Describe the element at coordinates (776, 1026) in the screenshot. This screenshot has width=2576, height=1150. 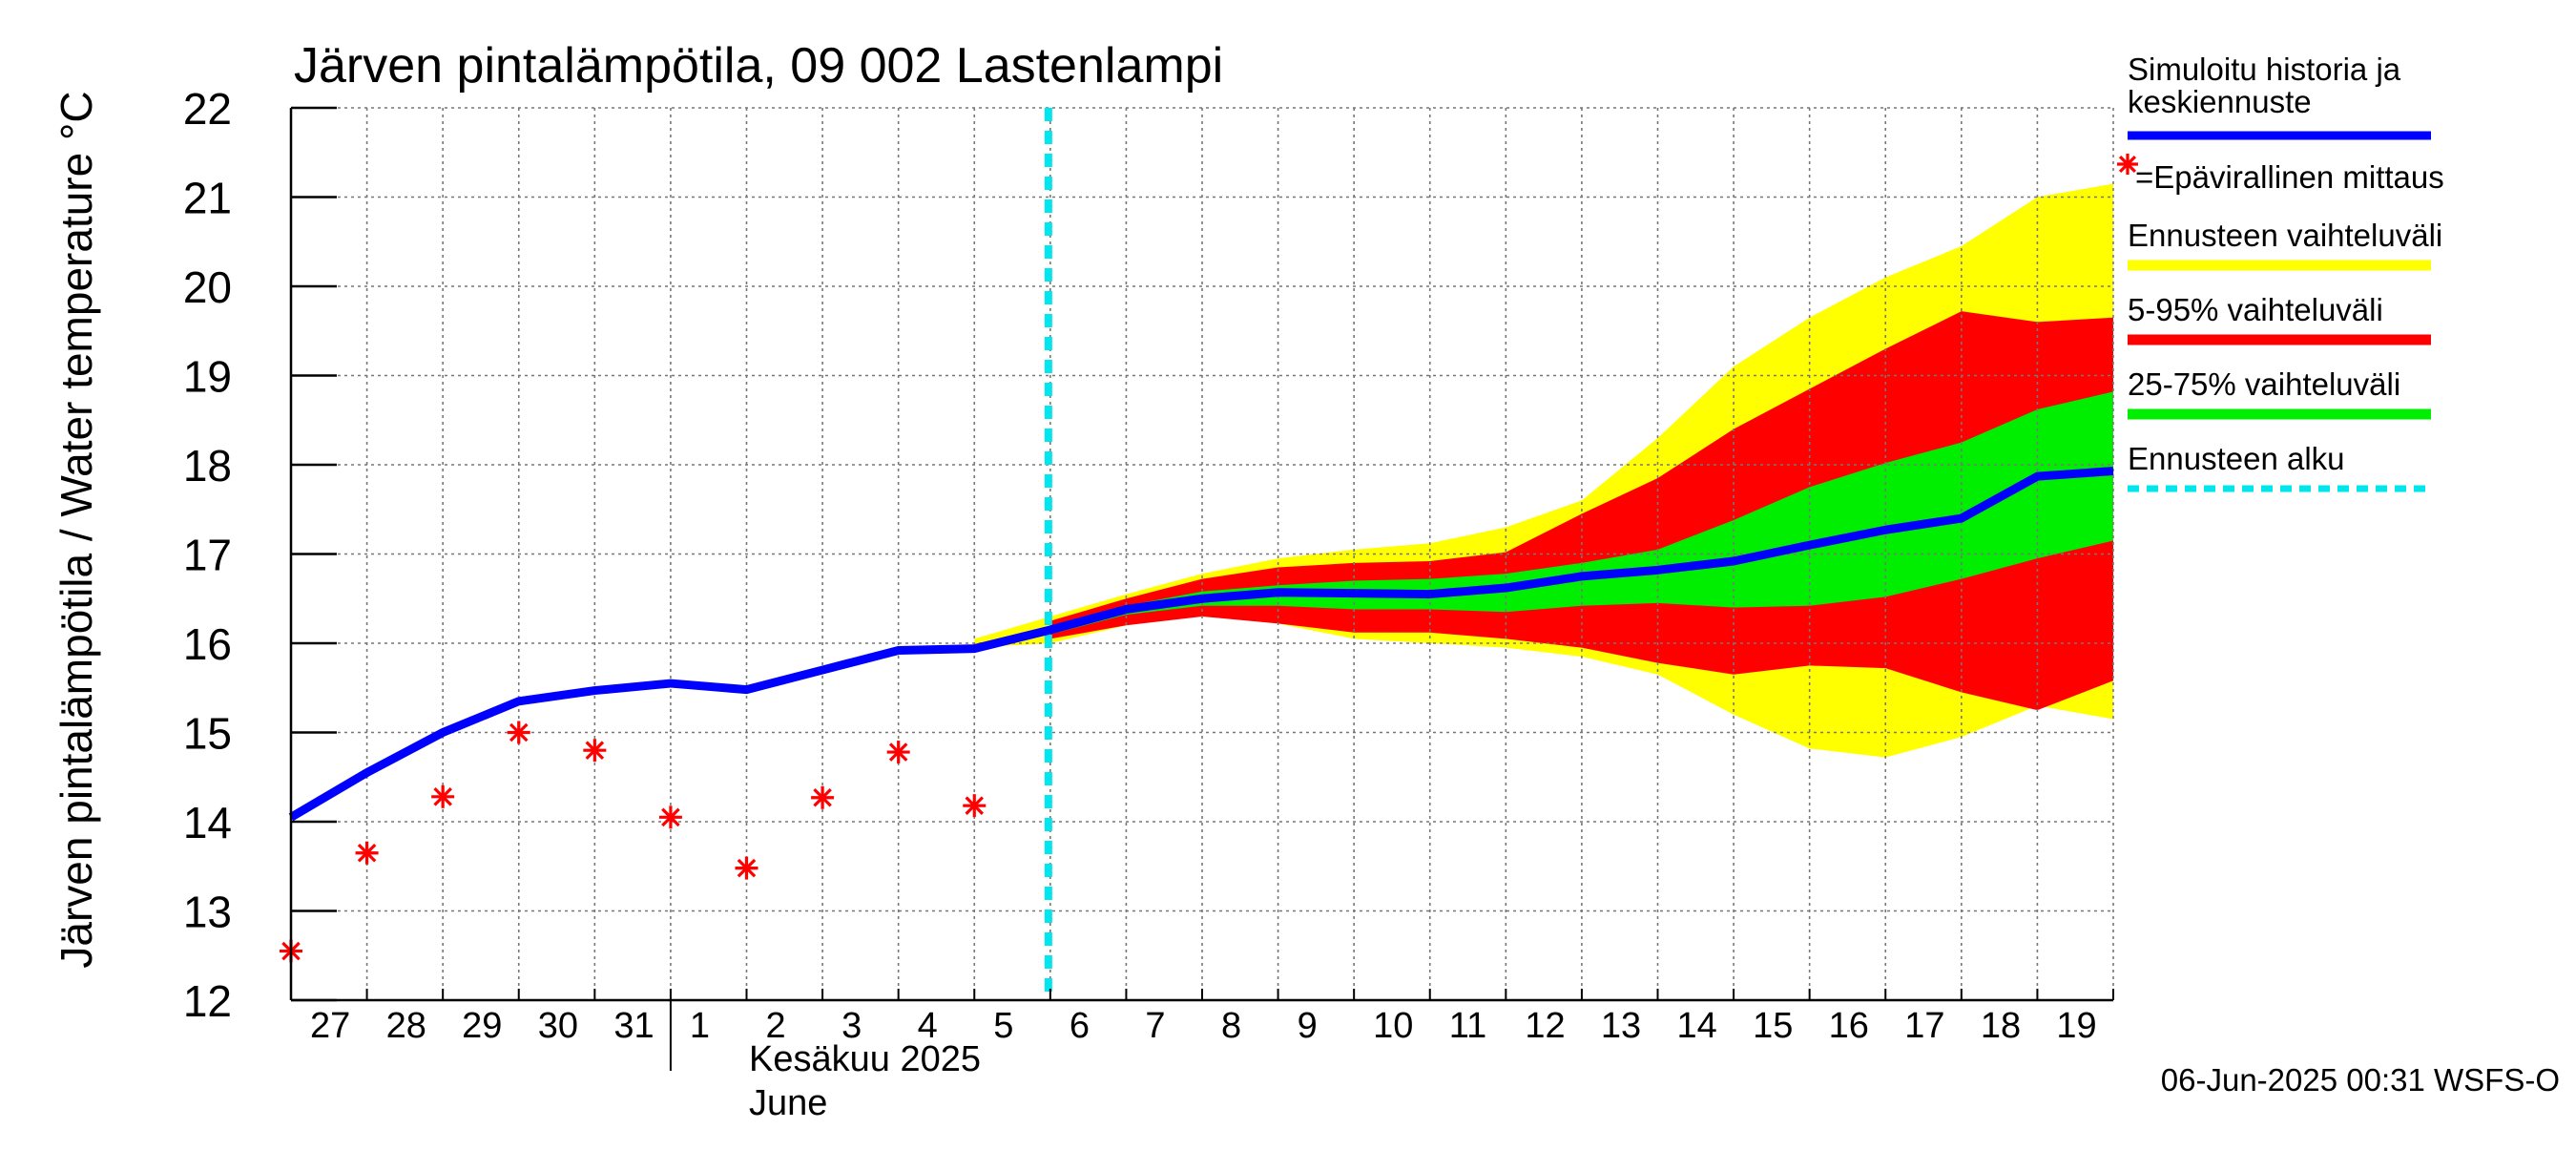
I see `x-tick-label: 2` at that location.